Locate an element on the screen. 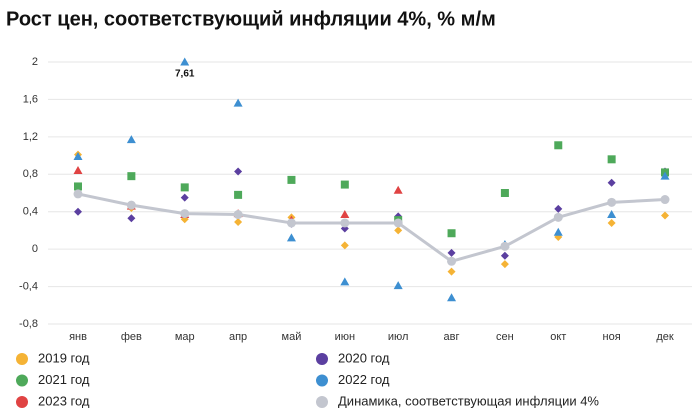 Image resolution: width=700 pixels, height=419 pixels. value-label: 7,61 is located at coordinates (185, 74).